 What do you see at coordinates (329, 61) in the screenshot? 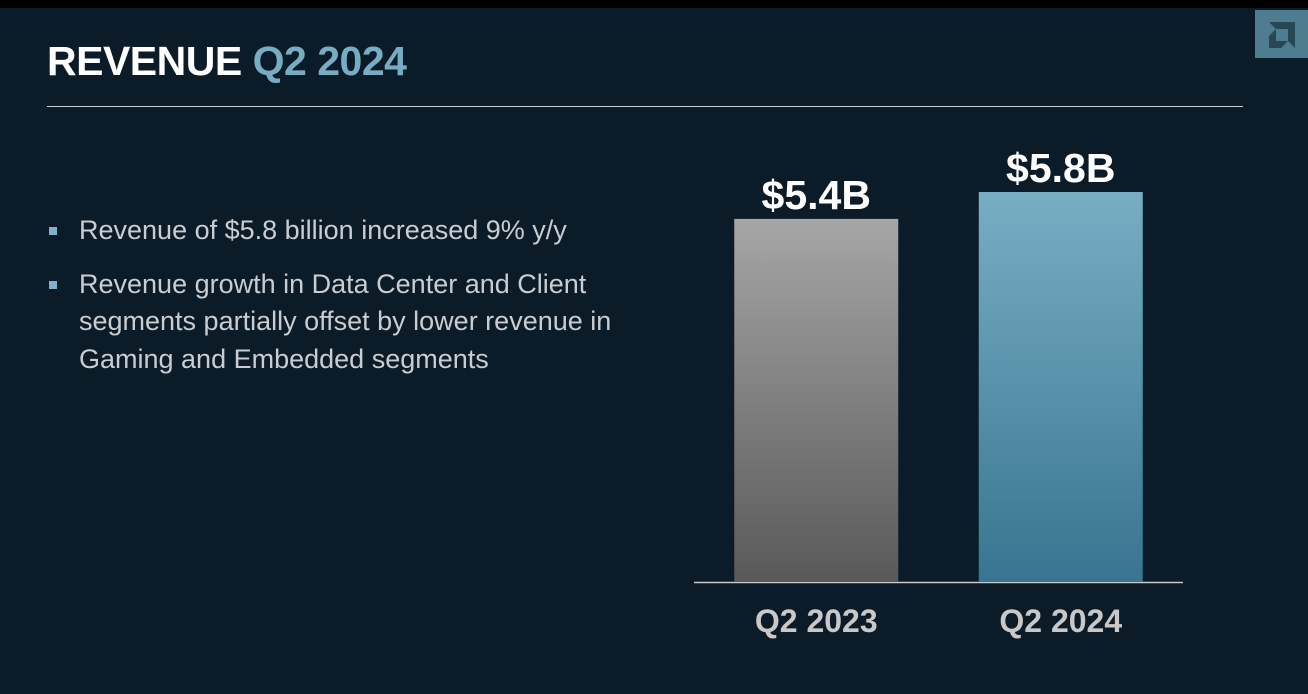
I see `title-highlight: Q2 2024` at bounding box center [329, 61].